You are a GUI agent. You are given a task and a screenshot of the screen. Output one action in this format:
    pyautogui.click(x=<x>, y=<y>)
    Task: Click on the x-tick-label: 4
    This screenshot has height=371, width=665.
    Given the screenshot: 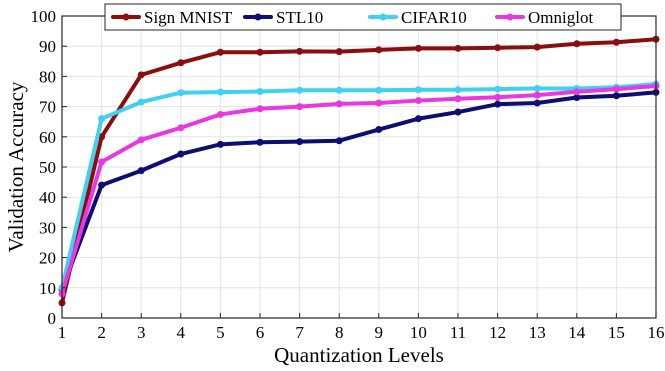 What is the action you would take?
    pyautogui.click(x=181, y=332)
    